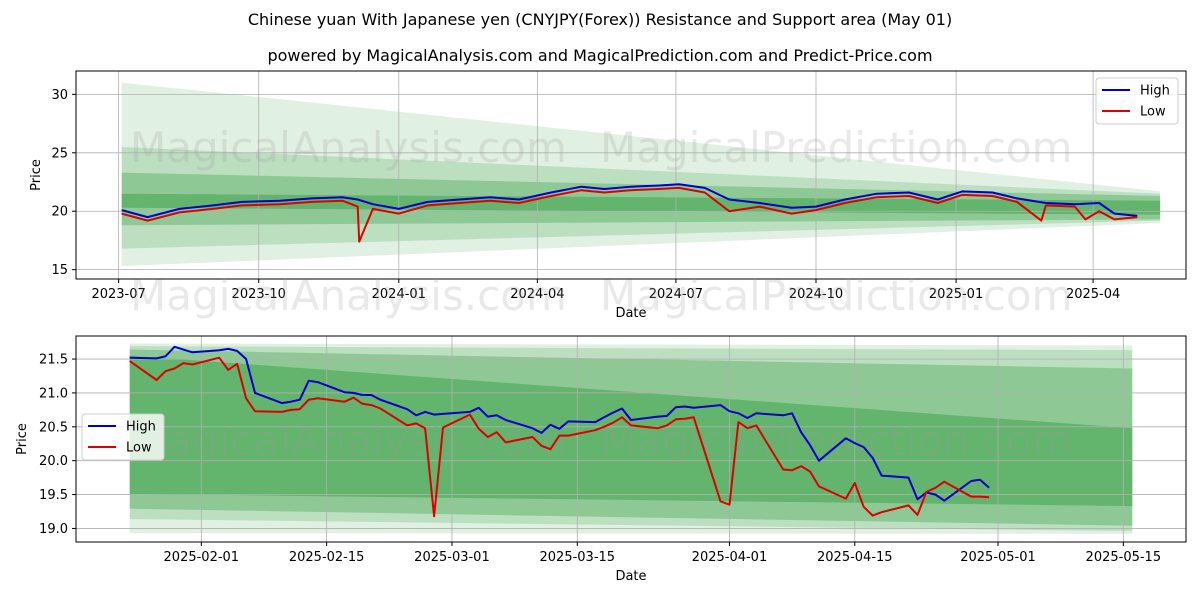 This screenshot has width=1200, height=600. I want to click on x-tick-label: 2025-02-01, so click(202, 557).